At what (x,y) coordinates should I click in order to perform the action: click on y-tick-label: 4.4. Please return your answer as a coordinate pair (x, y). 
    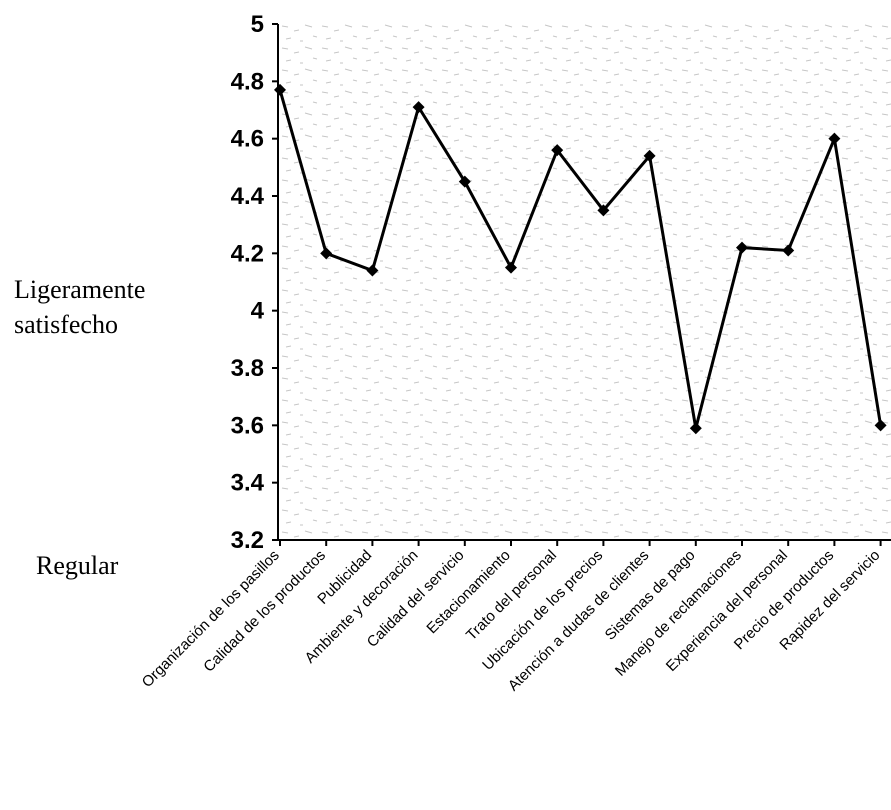
    Looking at the image, I should click on (248, 196).